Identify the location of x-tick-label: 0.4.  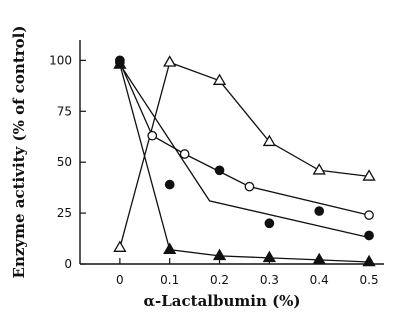
(319, 280).